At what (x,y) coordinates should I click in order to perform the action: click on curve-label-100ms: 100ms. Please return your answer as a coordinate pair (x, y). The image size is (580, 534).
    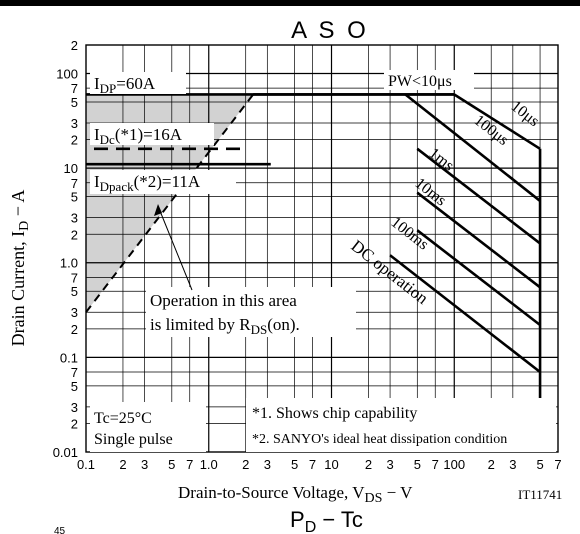
    Looking at the image, I should click on (410, 234).